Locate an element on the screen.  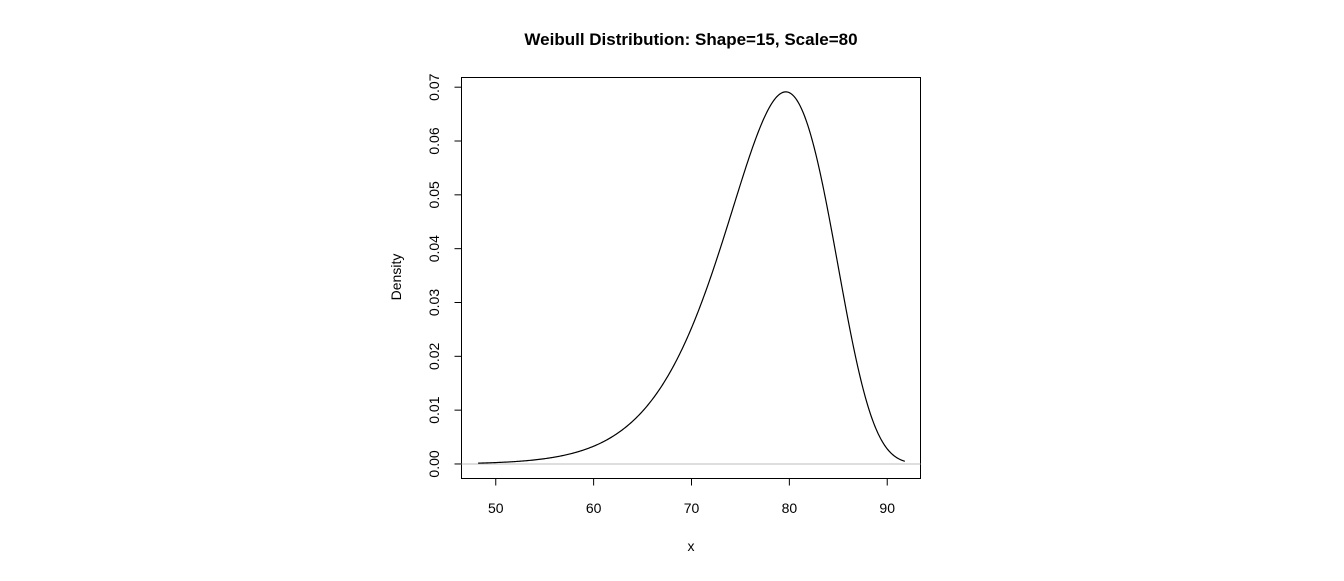
x-axis: 50 60 70 80 90 is located at coordinates (691, 497).